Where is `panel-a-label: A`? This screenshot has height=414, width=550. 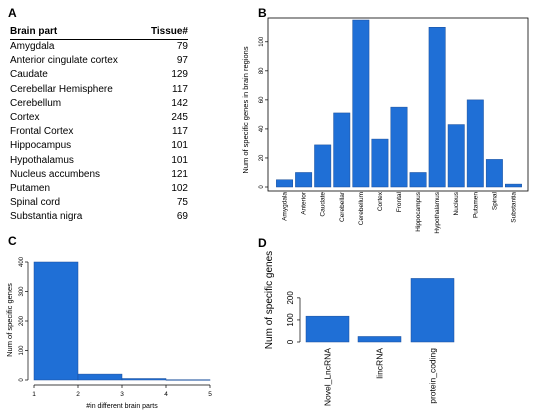
panel-a-label: A is located at coordinates (12, 13).